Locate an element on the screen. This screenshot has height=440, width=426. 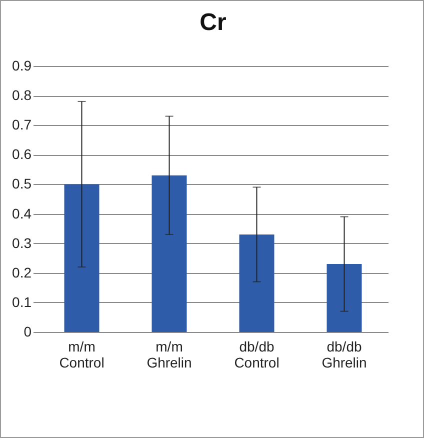
x-tick-label: db/db Control is located at coordinates (257, 354).